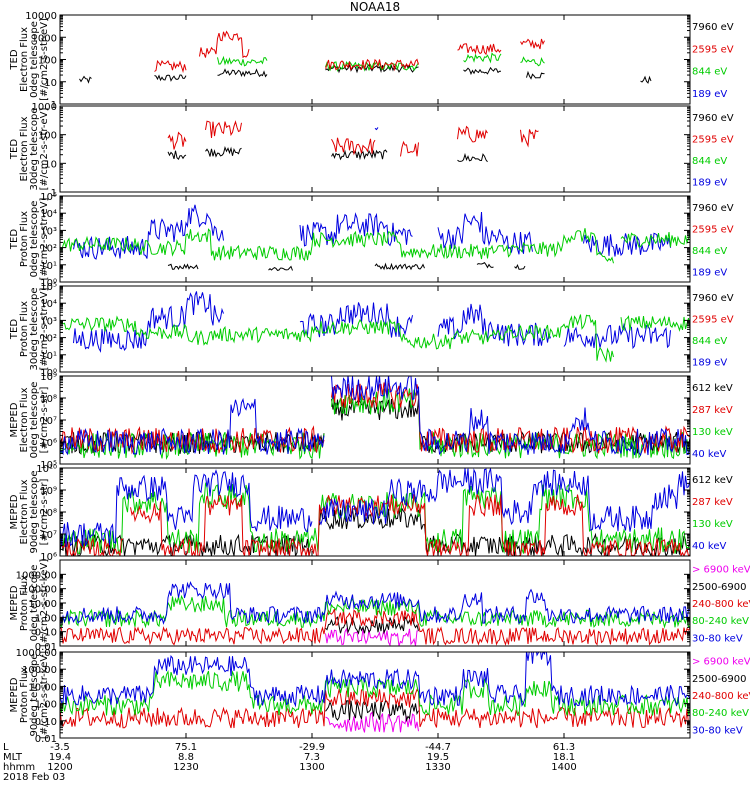 Image resolution: width=750 pixels, height=800 pixels. What do you see at coordinates (44, 38) in the screenshot?
I see `y-tick-label: 1000` at bounding box center [44, 38].